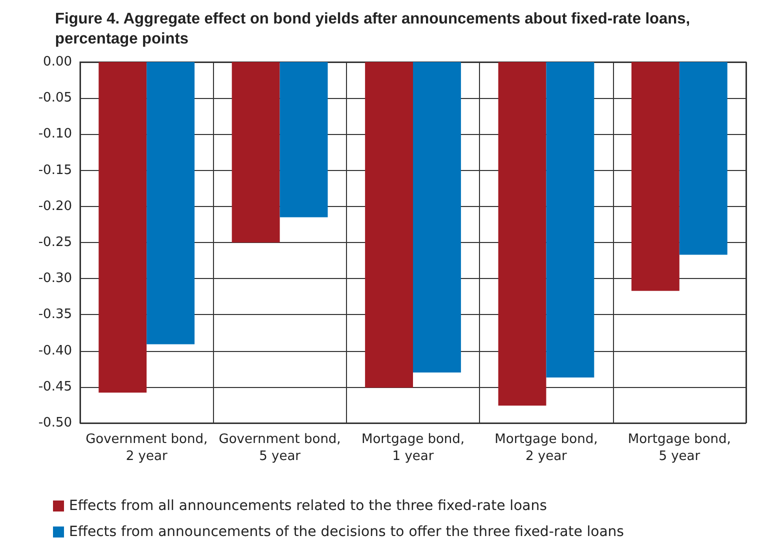  Describe the element at coordinates (279, 448) in the screenshot. I see `x-tick-label: Government bond, 5 year` at that location.